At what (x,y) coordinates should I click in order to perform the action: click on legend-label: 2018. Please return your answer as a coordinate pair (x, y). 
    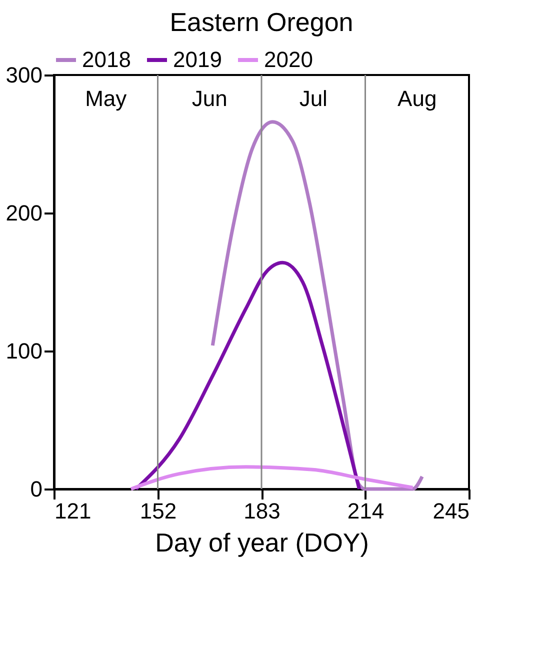
    Looking at the image, I should click on (106, 59).